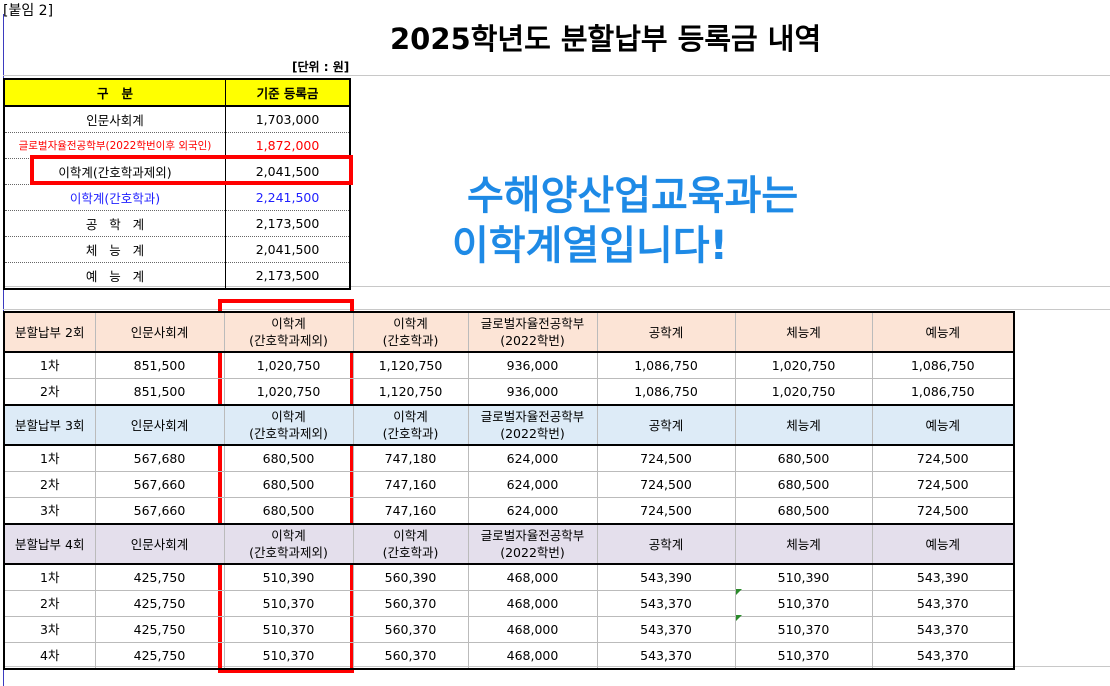 Image resolution: width=1110 pixels, height=686 pixels. I want to click on category-label: 이학계(간호학과), so click(115, 197).